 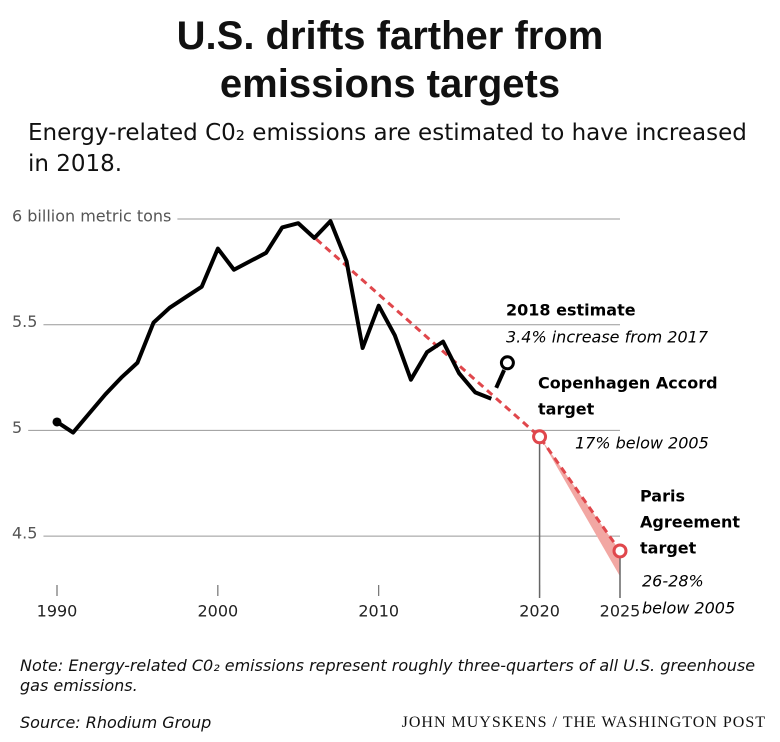 I want to click on annotation-note: 26-28%, so click(x=673, y=581).